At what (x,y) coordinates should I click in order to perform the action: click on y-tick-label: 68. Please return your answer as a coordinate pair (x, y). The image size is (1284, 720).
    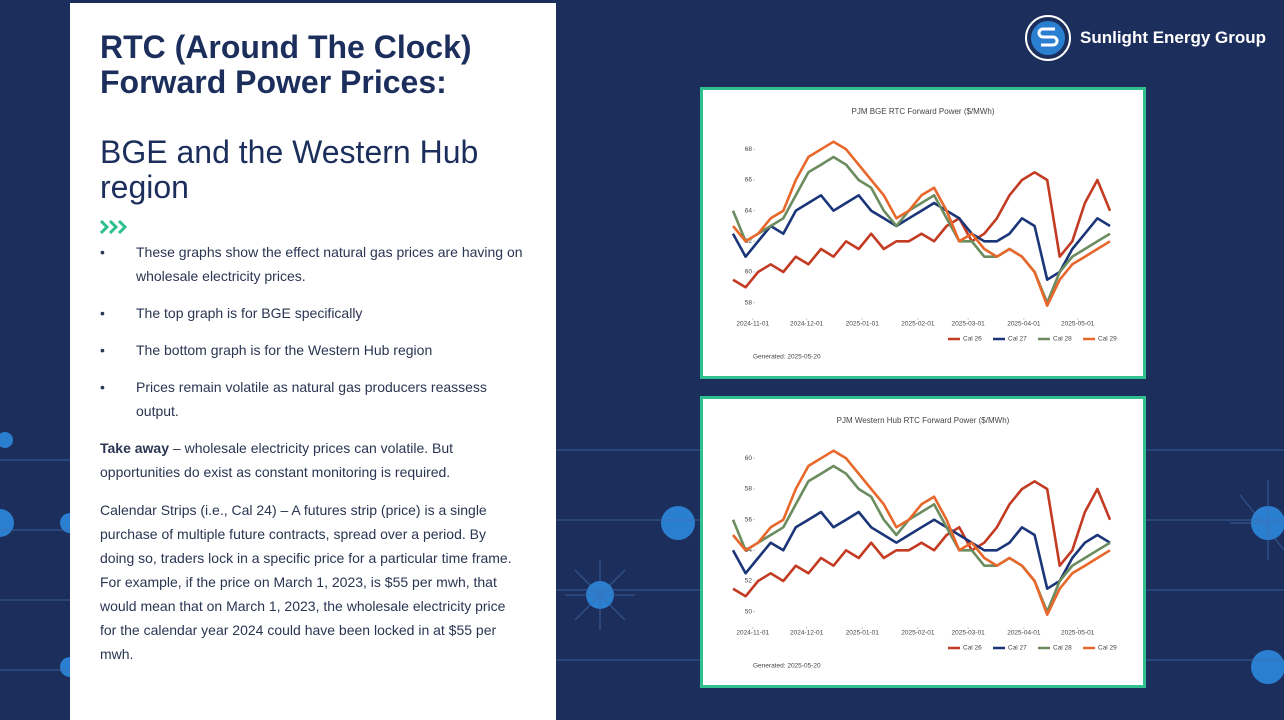
    Looking at the image, I should click on (749, 149).